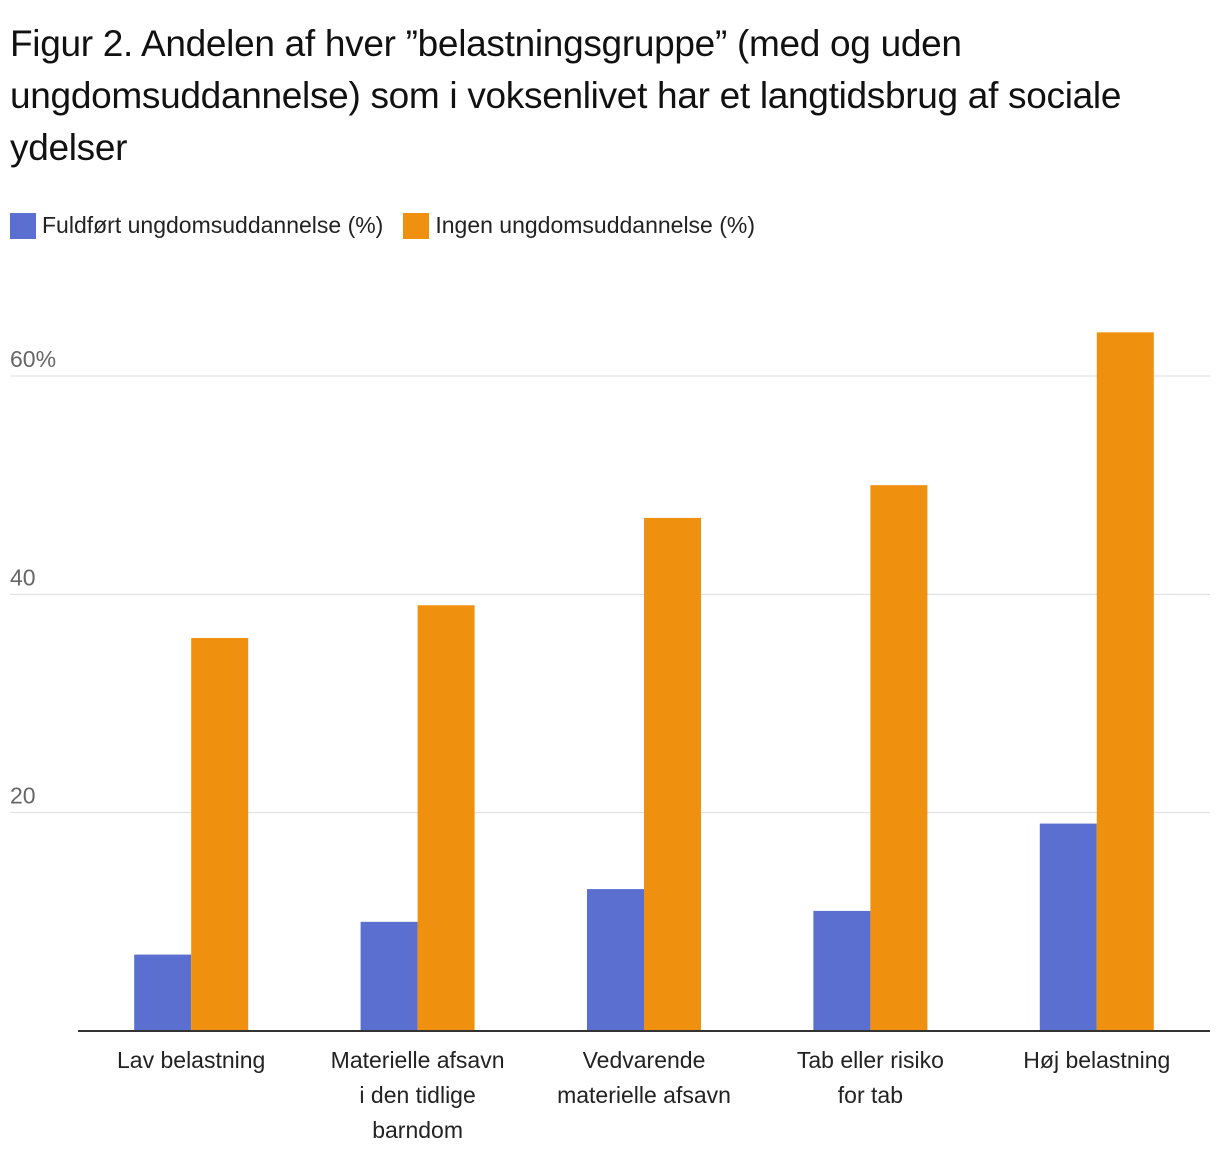  I want to click on x-tick-label-line: Høj belastning, so click(1096, 1060).